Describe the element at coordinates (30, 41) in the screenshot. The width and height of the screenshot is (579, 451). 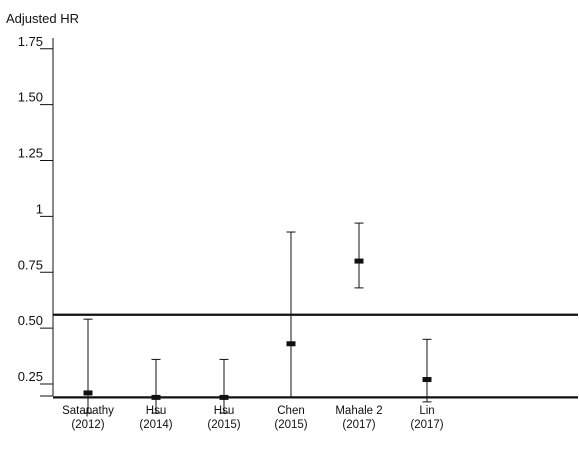
I see `y-tick-label: 1.75` at that location.